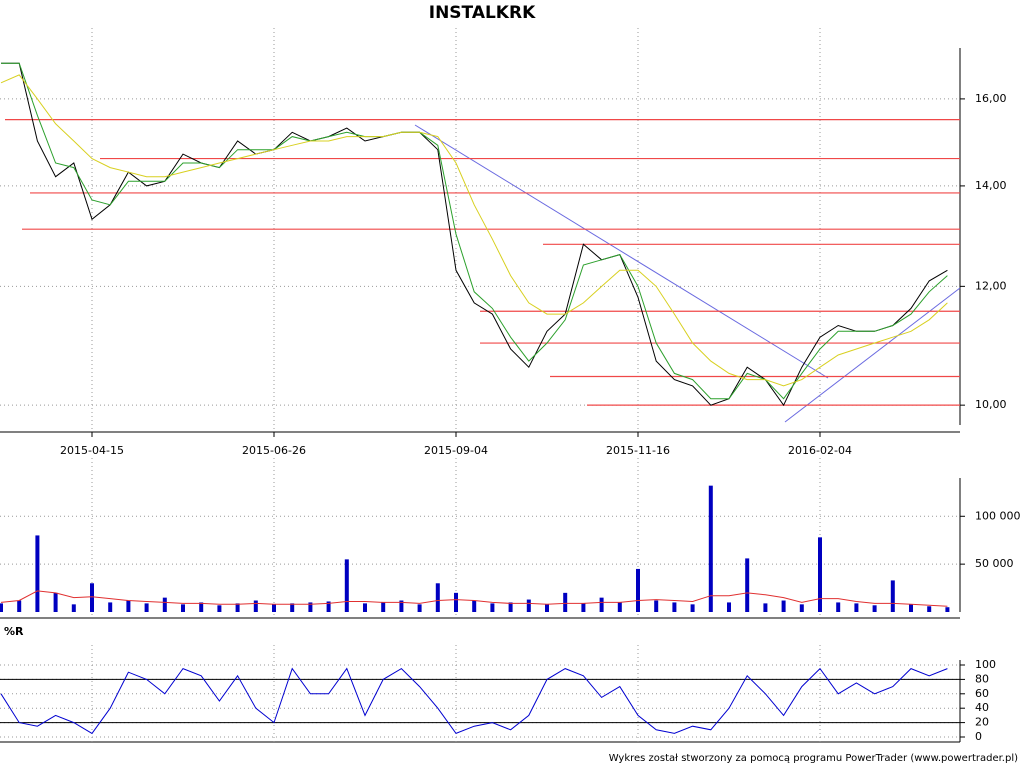 The width and height of the screenshot is (1024, 768). What do you see at coordinates (985, 664) in the screenshot?
I see `y-tick-label: 100` at bounding box center [985, 664].